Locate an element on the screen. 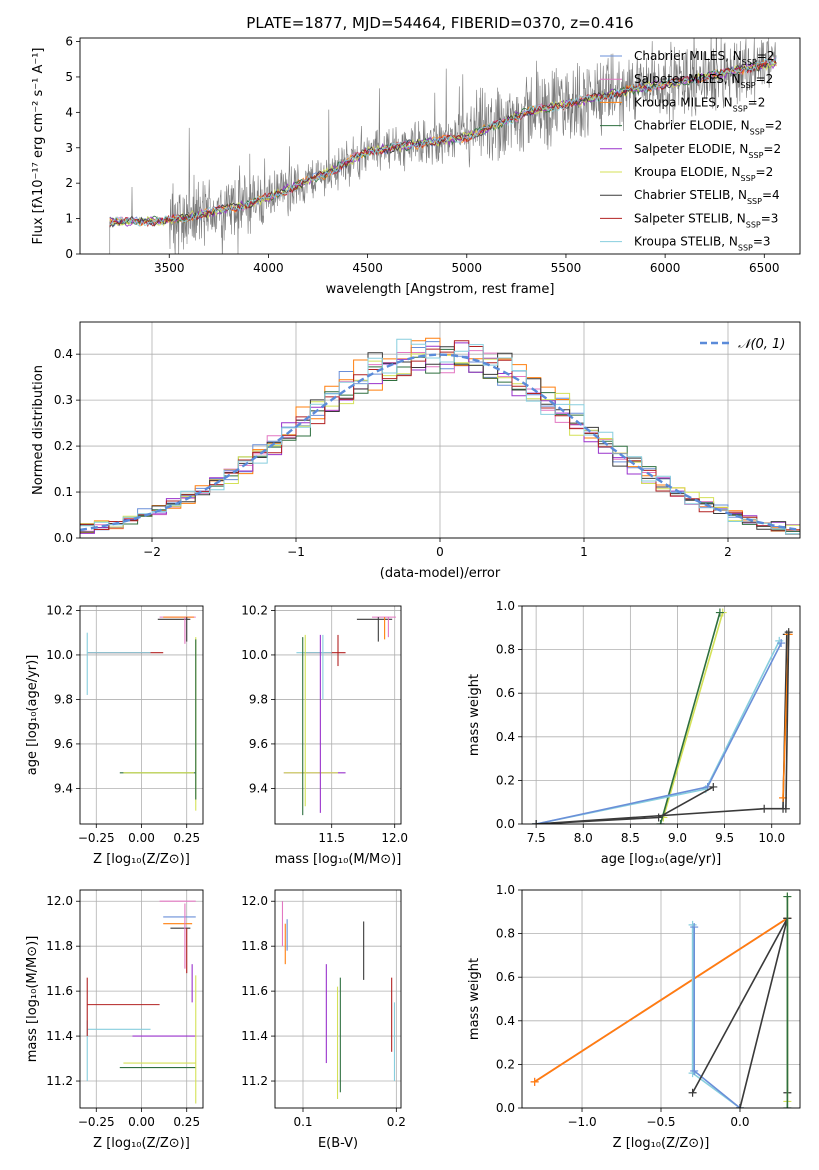 Image resolution: width=819 pixels, height=1170 pixels. legend-entry: Chabrier MILES, NSSP=2 is located at coordinates (704, 58).